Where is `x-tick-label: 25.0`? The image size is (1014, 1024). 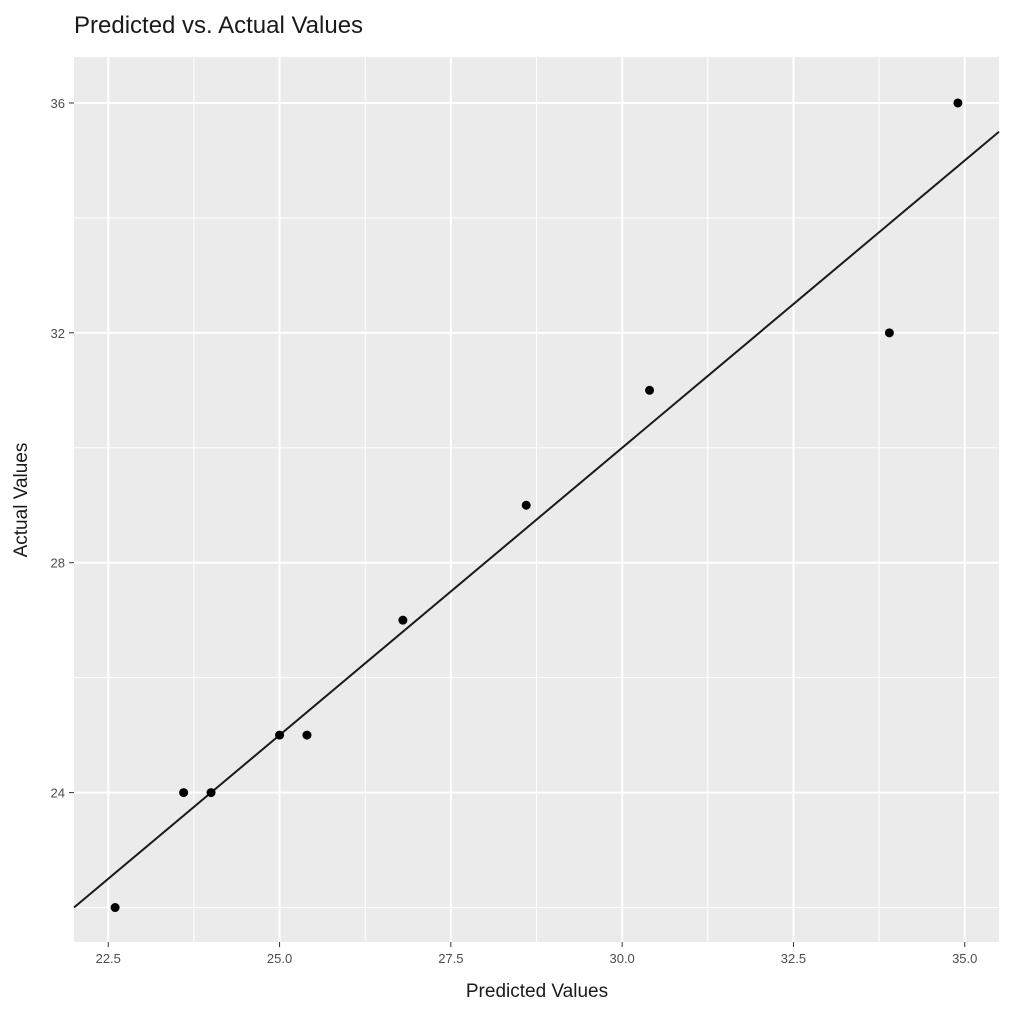 x-tick-label: 25.0 is located at coordinates (279, 958).